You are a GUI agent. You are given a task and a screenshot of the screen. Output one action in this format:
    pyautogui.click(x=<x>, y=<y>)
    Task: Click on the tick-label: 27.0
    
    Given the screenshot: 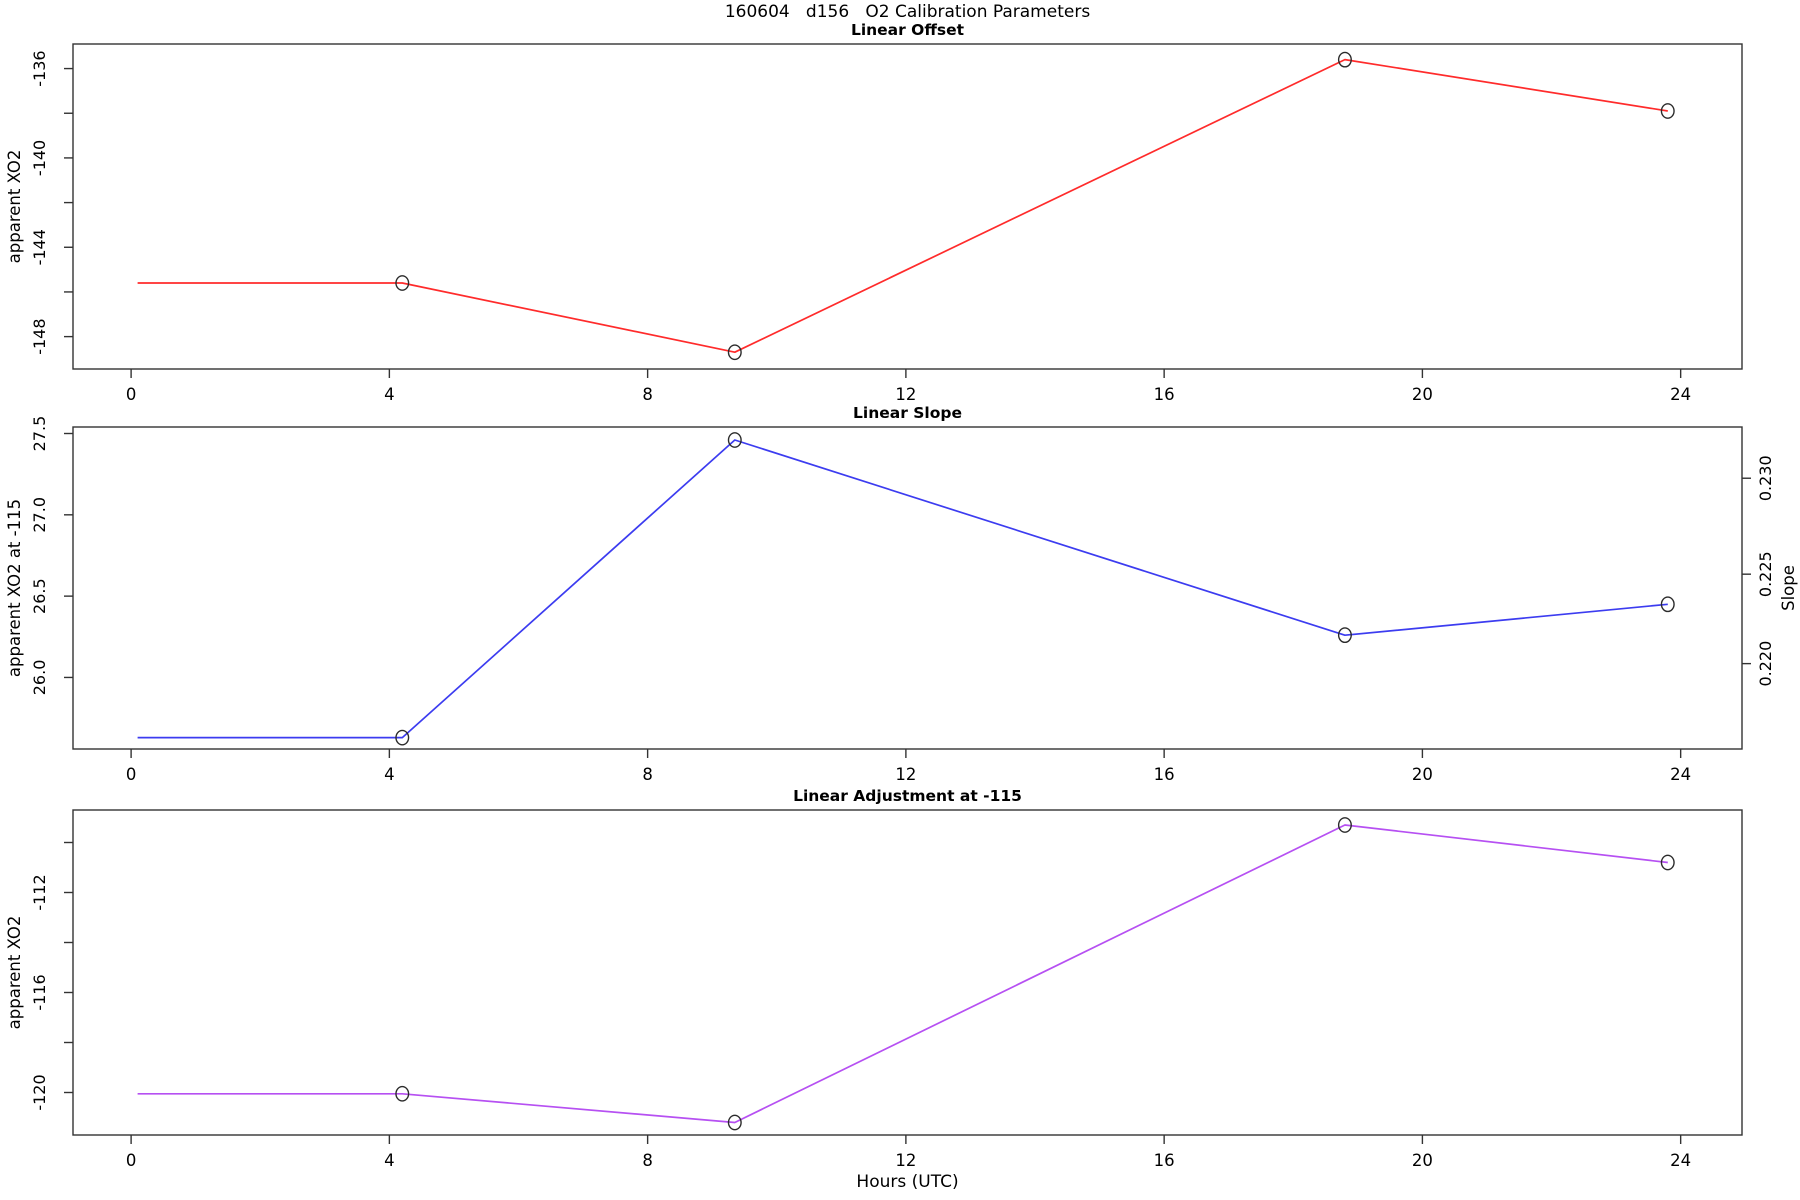 What is the action you would take?
    pyautogui.click(x=39, y=515)
    